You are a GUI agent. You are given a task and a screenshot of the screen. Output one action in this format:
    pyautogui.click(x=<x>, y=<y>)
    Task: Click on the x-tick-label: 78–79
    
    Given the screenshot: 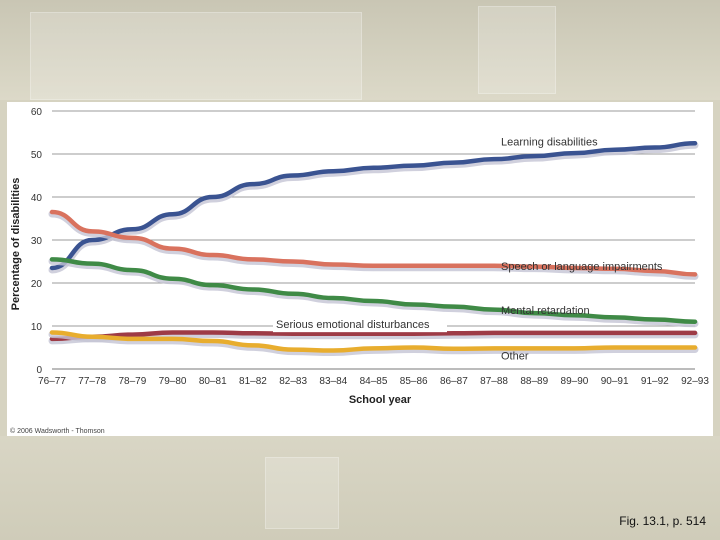 What is the action you would take?
    pyautogui.click(x=132, y=381)
    